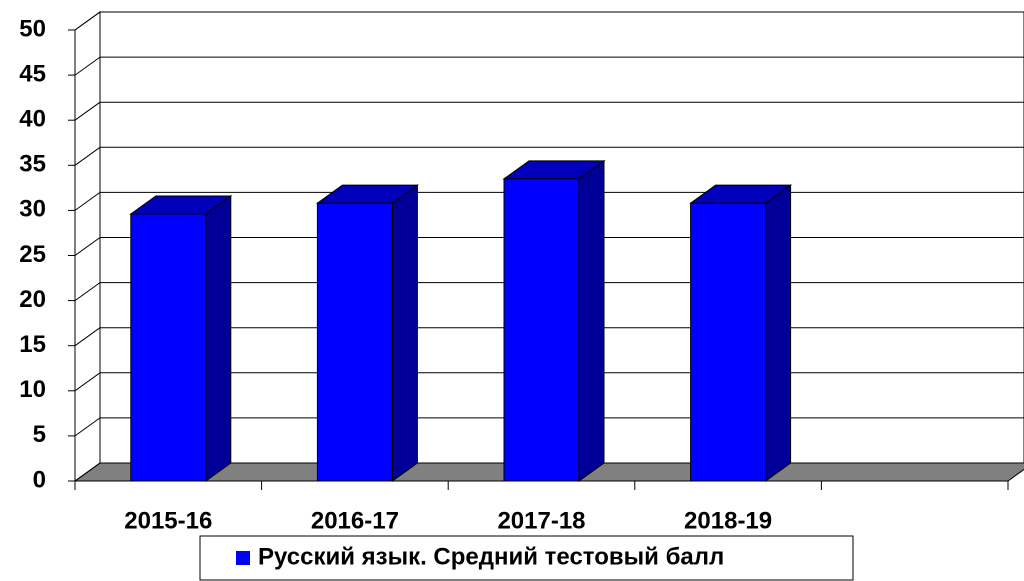 Image resolution: width=1024 pixels, height=581 pixels. Describe the element at coordinates (491, 556) in the screenshot. I see `legend-label: Русский язык. Средний тестовый балл` at that location.